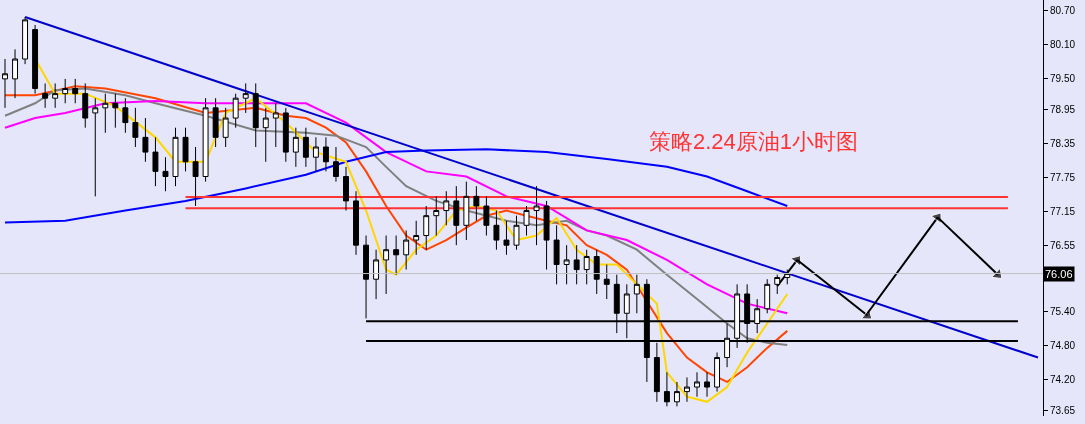  What do you see at coordinates (754, 141) in the screenshot?
I see `annotation: 策略2.24原油1小时图` at bounding box center [754, 141].